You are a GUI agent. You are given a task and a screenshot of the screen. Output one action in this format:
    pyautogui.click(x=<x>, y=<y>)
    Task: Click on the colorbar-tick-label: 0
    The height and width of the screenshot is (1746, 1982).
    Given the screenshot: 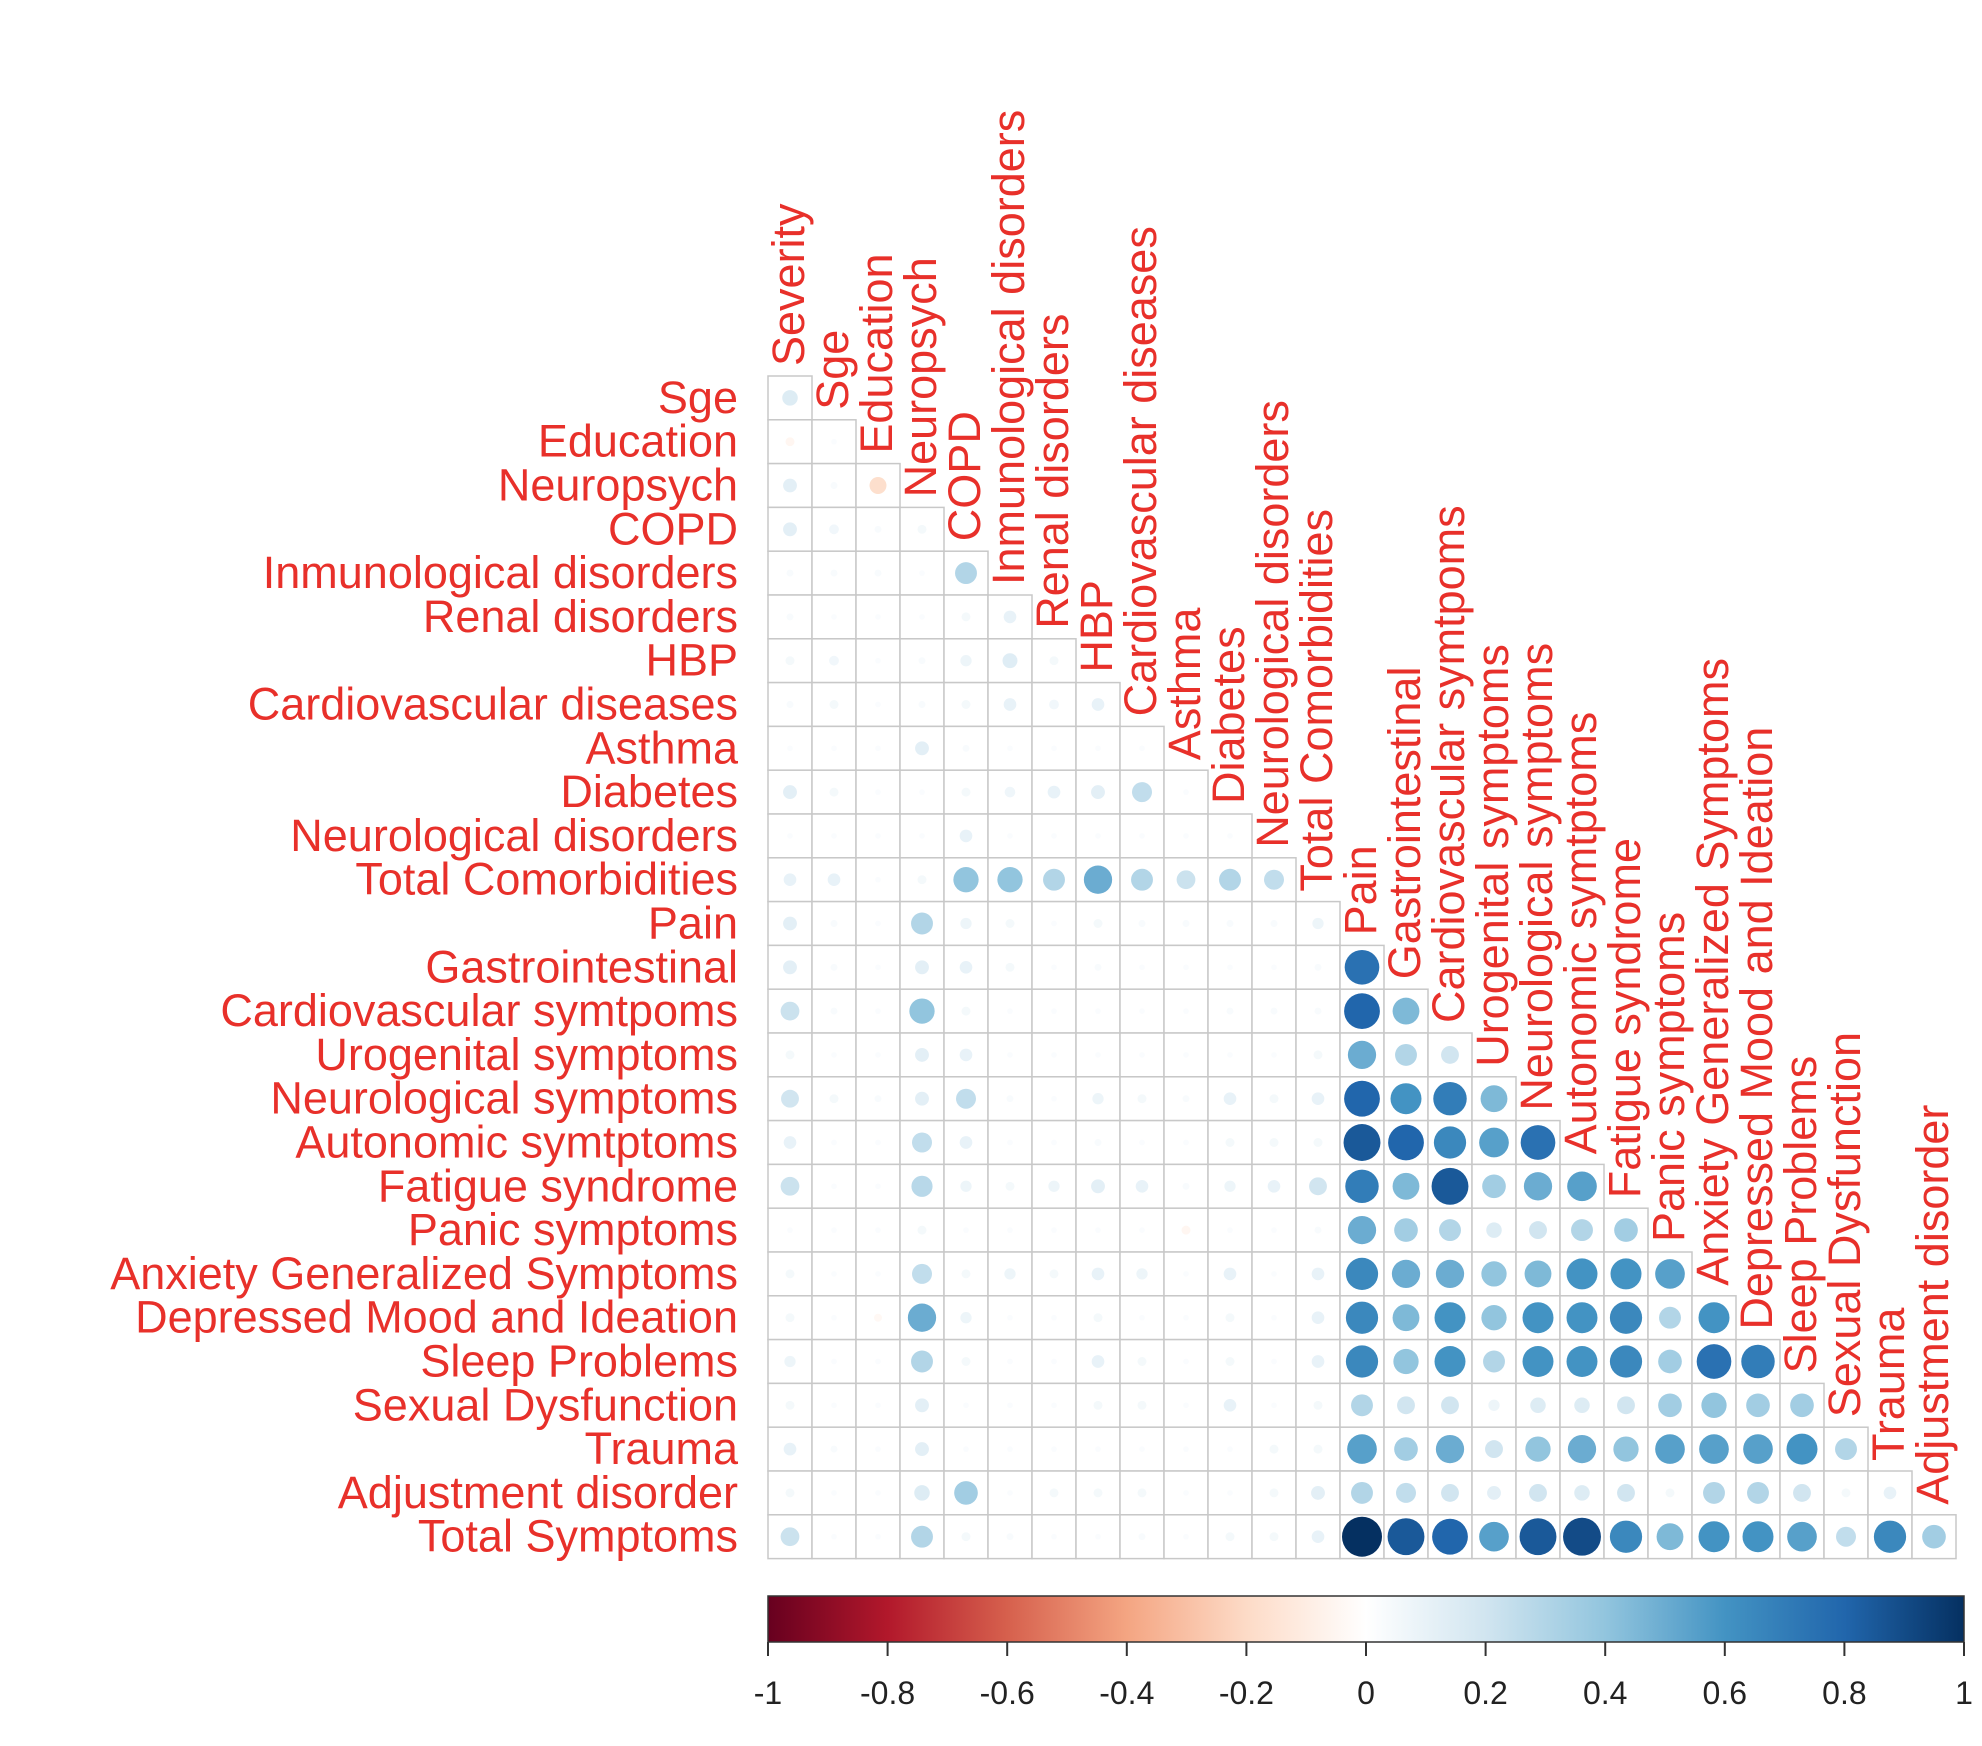 What is the action you would take?
    pyautogui.click(x=1366, y=1693)
    